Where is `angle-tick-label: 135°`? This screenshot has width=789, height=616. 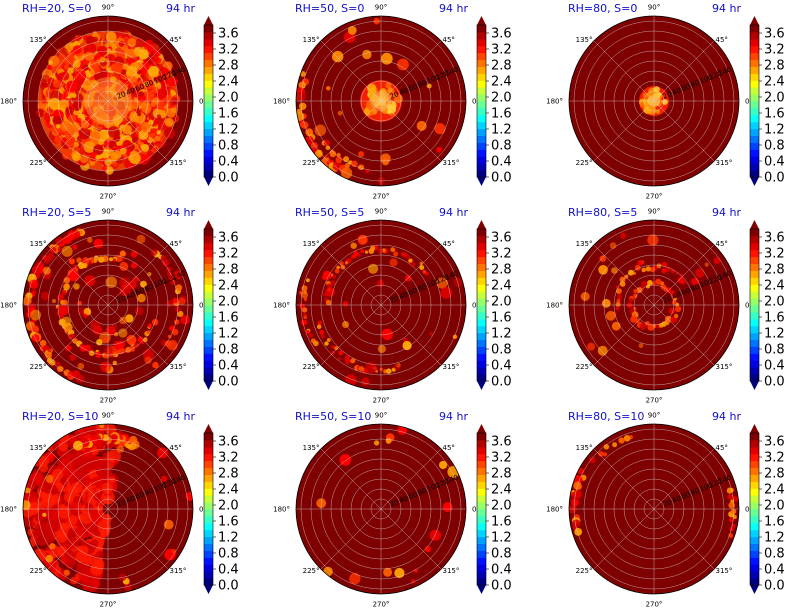 angle-tick-label: 135° is located at coordinates (38, 40).